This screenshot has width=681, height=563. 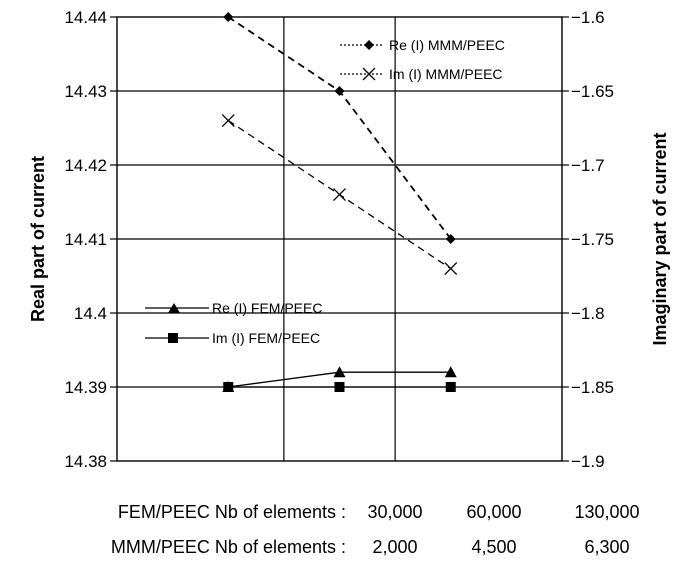 I want to click on right-tick-label: −1.65, so click(x=592, y=91).